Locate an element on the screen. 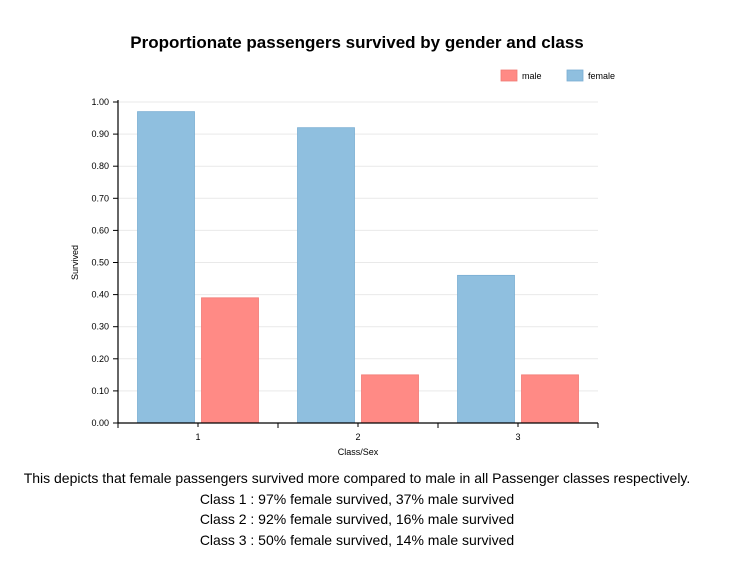 The image size is (730, 561). y-tick-label: 0.40 is located at coordinates (100, 295).